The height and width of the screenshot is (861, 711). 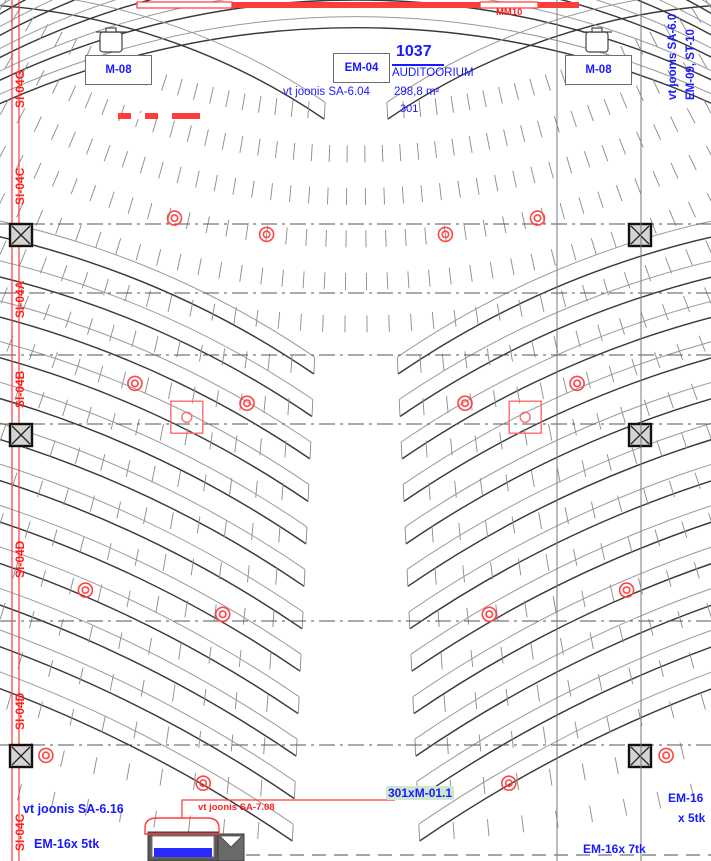 I want to click on equipment-box-em04: EM-04, so click(x=361, y=68).